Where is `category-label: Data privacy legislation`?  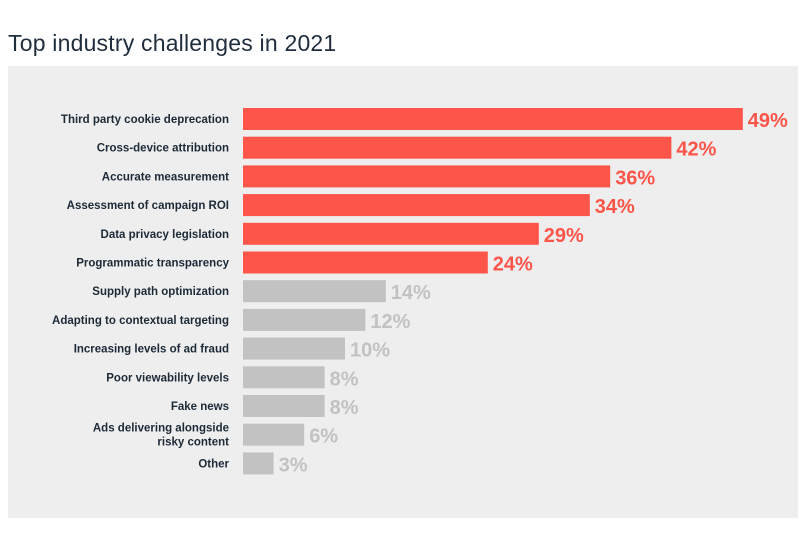 category-label: Data privacy legislation is located at coordinates (165, 235).